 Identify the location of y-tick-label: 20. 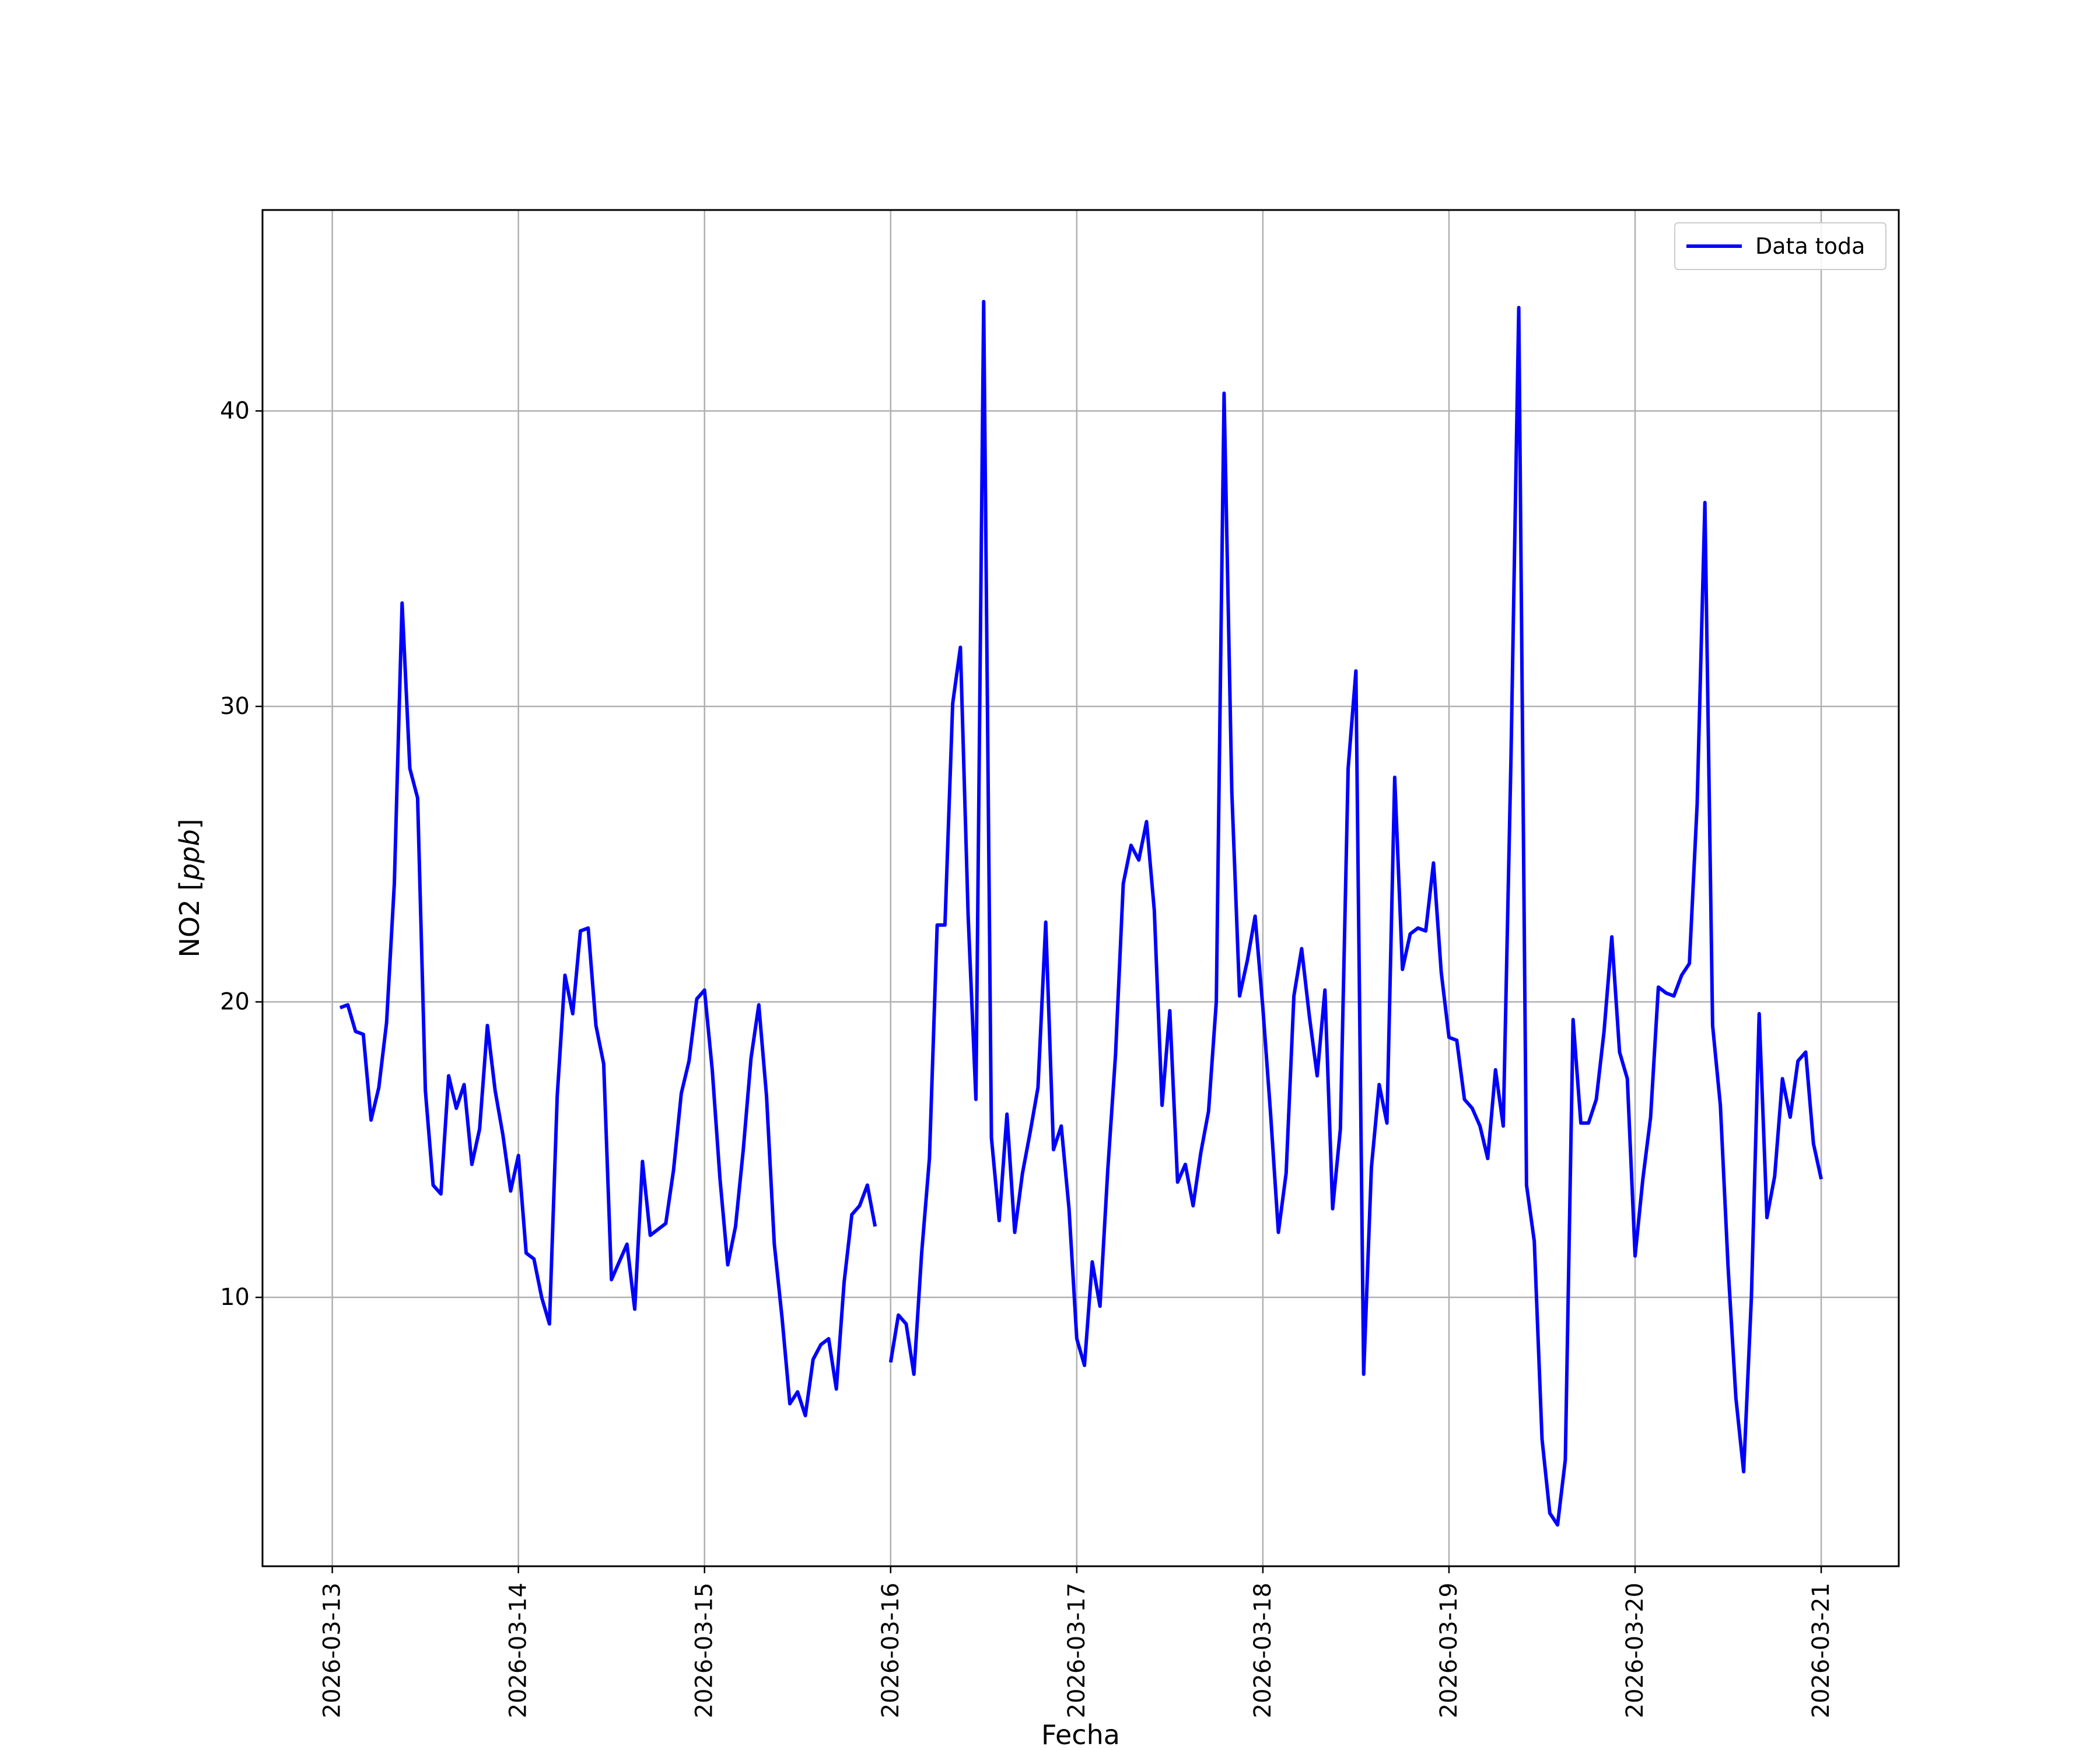
(235, 1002).